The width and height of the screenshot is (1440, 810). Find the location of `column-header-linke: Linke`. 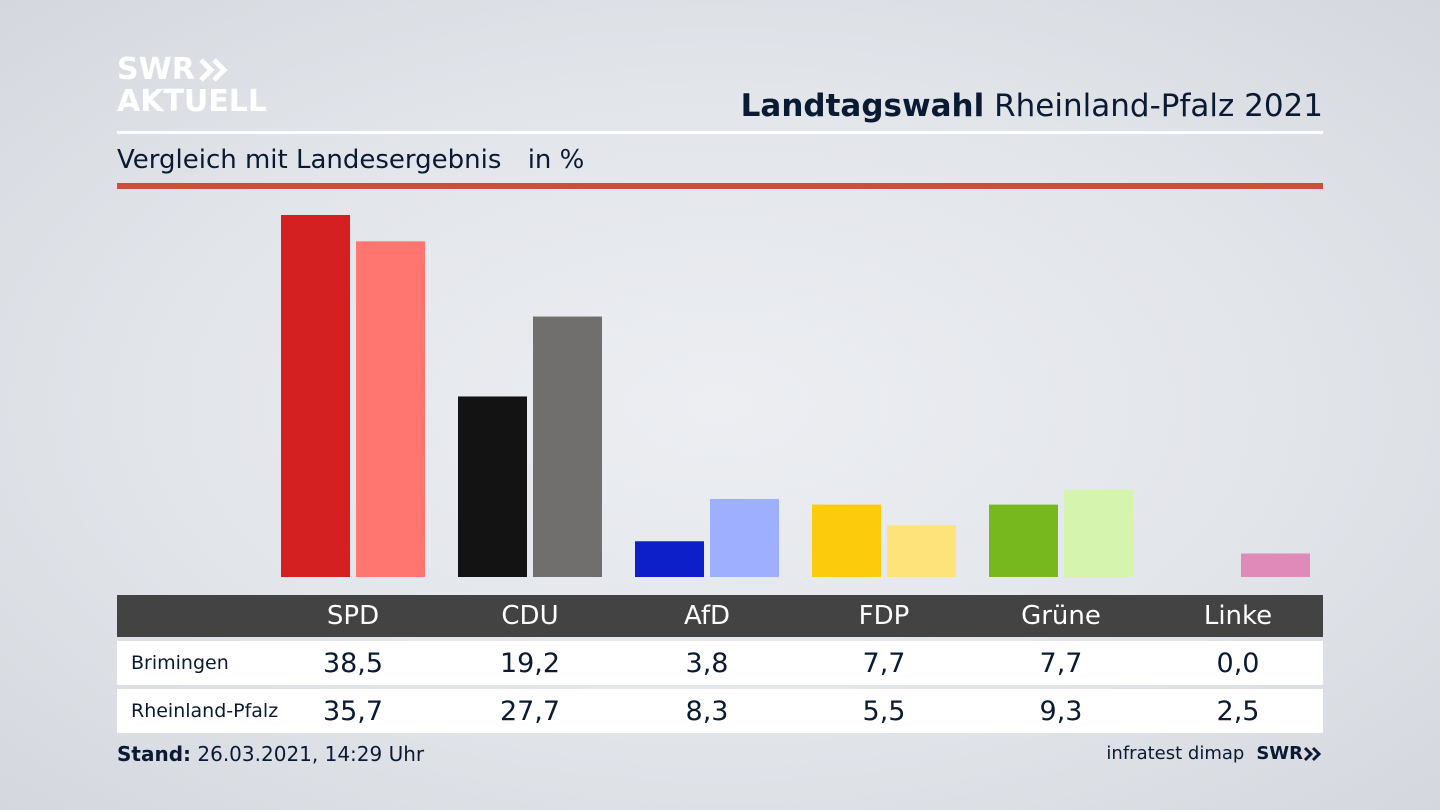

column-header-linke: Linke is located at coordinates (1238, 616).